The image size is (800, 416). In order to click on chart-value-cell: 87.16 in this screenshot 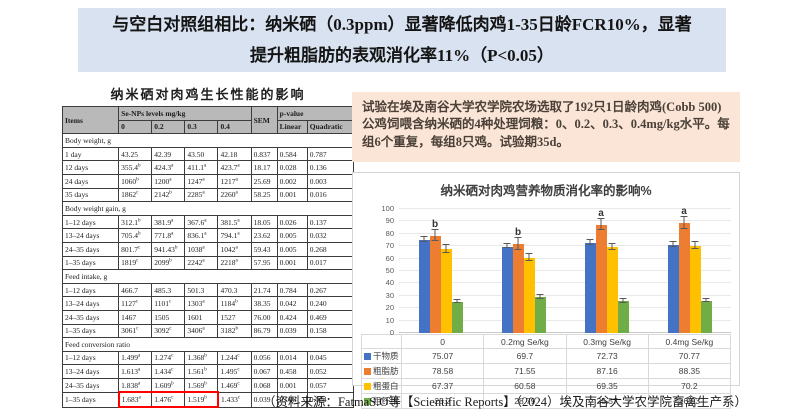, I will do `click(607, 371)`.